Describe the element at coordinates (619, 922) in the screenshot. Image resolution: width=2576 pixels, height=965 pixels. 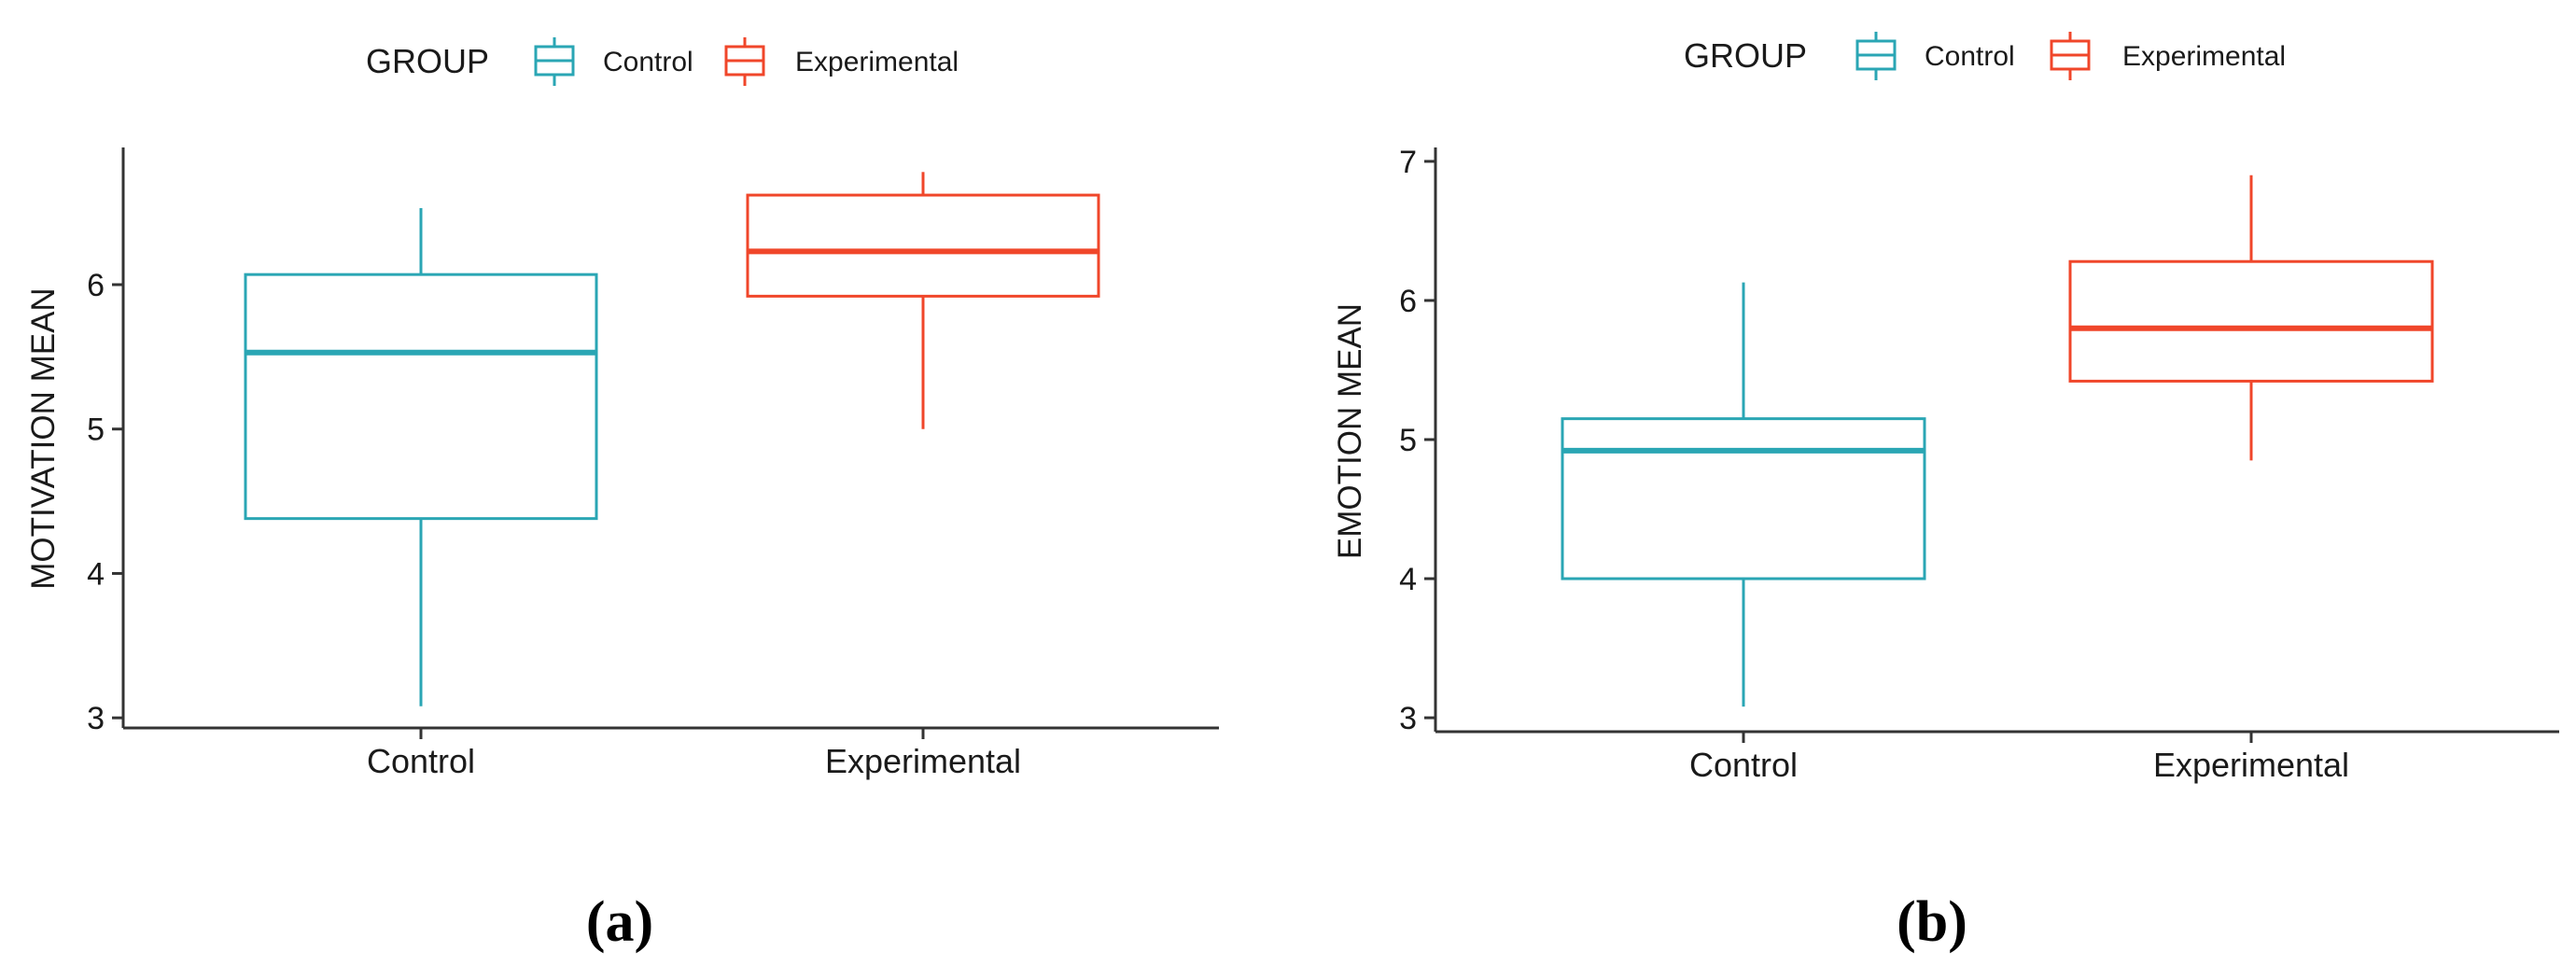
I see `panel-label: (a)` at that location.